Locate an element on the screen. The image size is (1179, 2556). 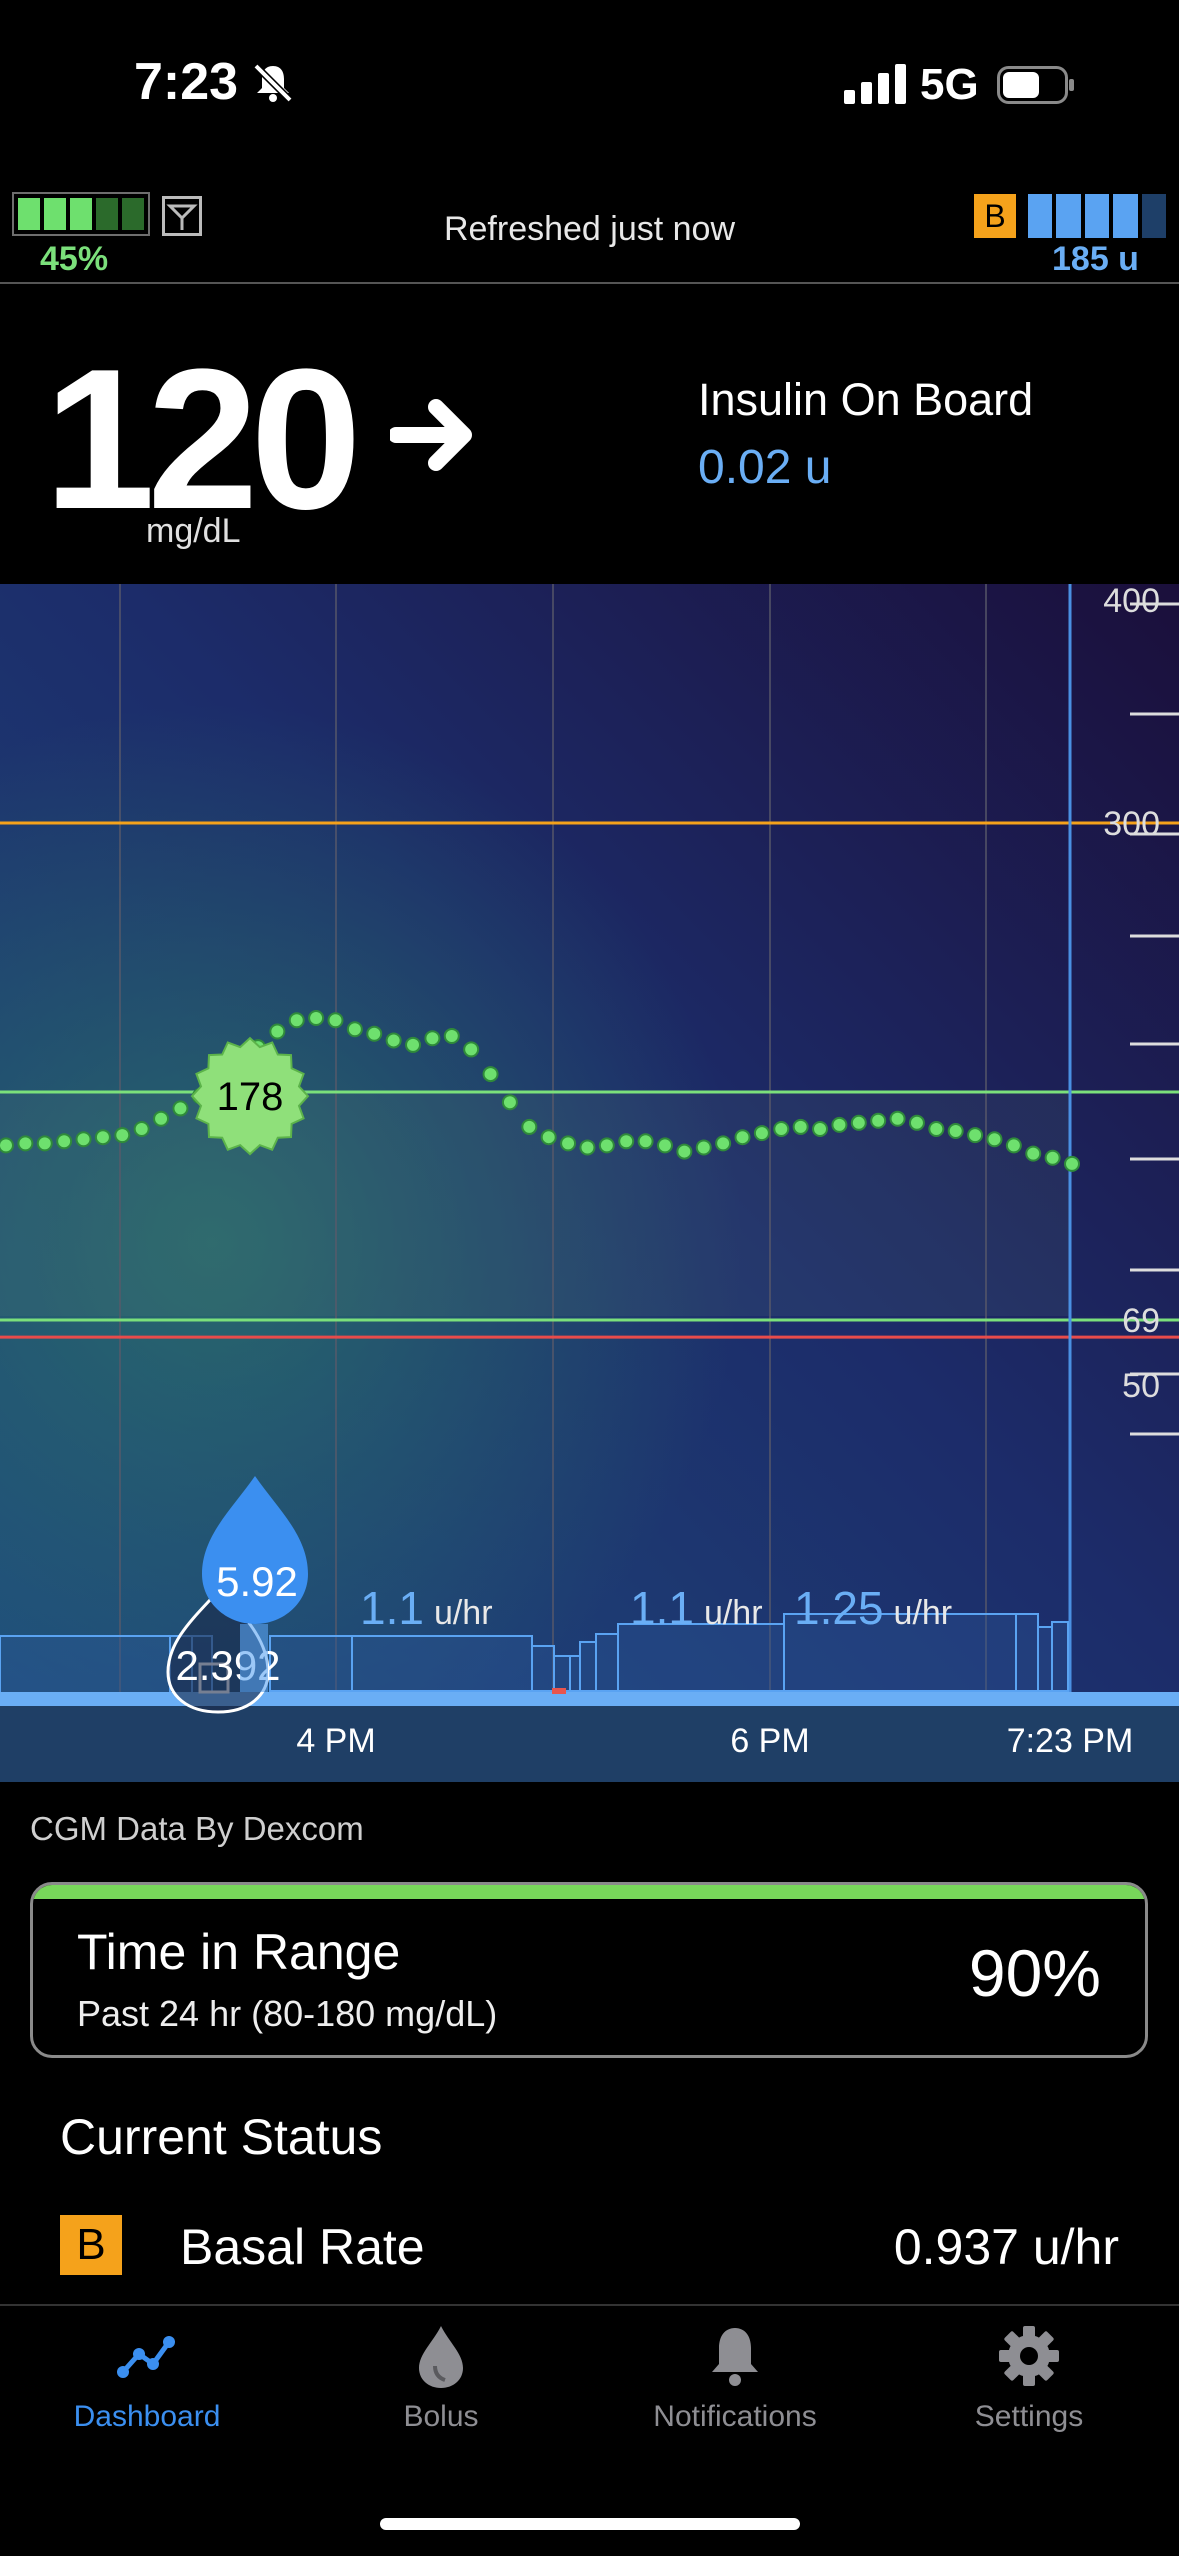
basal-rate-label: 1.1 u/hr is located at coordinates (696, 1608).